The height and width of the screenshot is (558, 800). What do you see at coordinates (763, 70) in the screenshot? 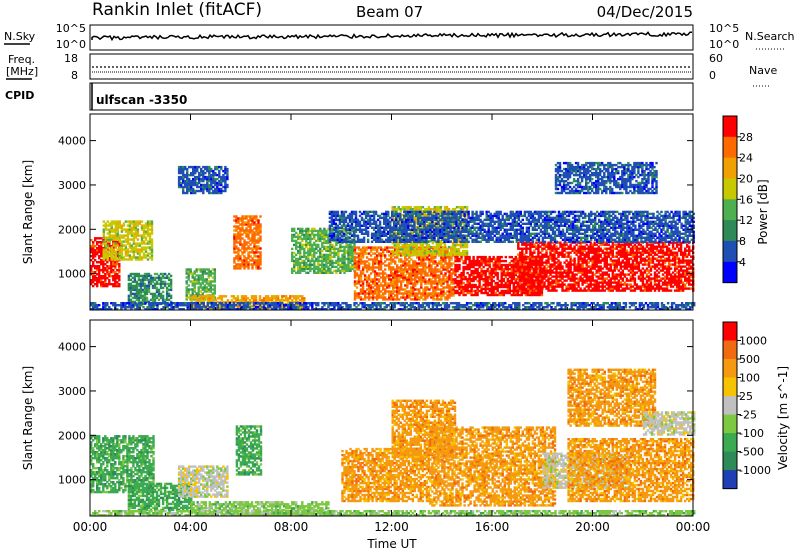
I see `nave-label: Nave` at bounding box center [763, 70].